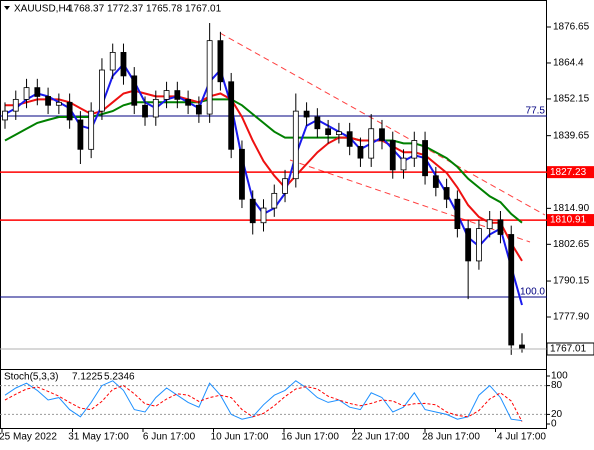 Image resolution: width=594 pixels, height=450 pixels. What do you see at coordinates (559, 376) in the screenshot?
I see `stoch-tick-label: 100` at bounding box center [559, 376].